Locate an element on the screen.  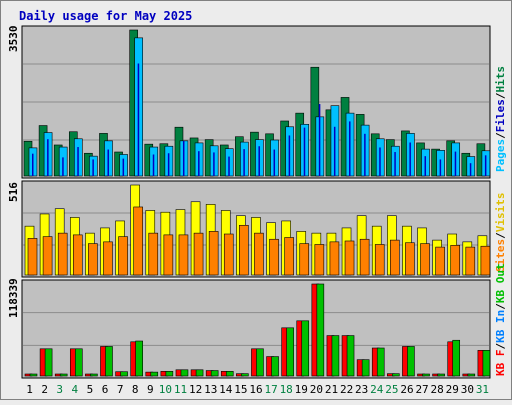
x-tick-day-6: 6 is located at coordinates (105, 389).